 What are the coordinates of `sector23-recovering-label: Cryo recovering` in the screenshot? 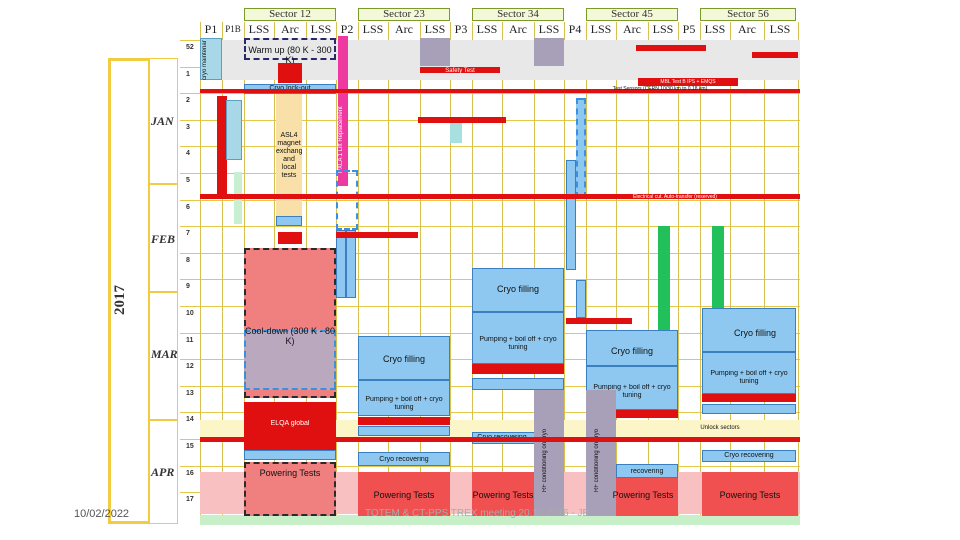 It's located at (404, 459).